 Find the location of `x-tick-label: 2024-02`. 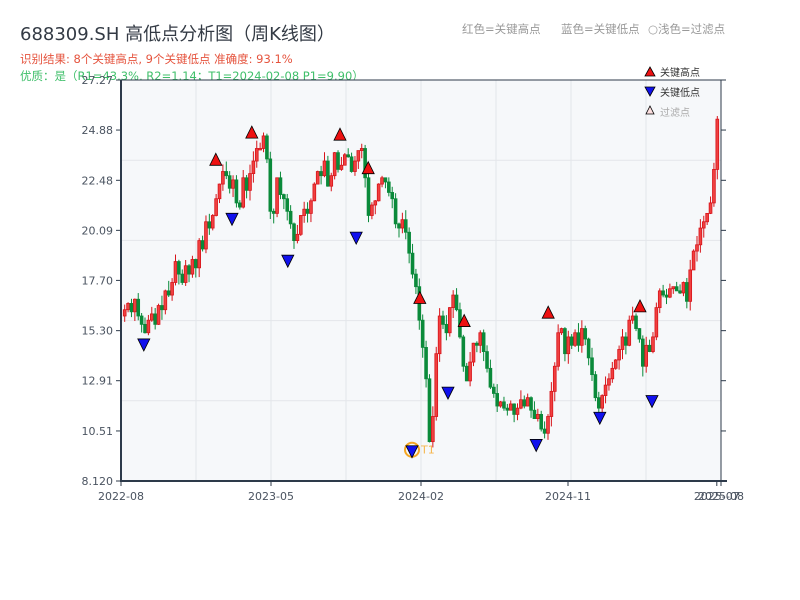

x-tick-label: 2024-02 is located at coordinates (421, 496).